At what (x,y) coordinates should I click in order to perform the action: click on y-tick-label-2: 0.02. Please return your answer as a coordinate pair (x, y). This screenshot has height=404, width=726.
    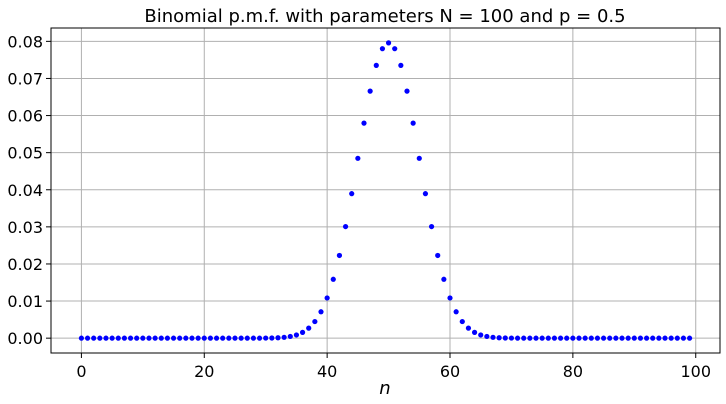
    Looking at the image, I should click on (25, 264).